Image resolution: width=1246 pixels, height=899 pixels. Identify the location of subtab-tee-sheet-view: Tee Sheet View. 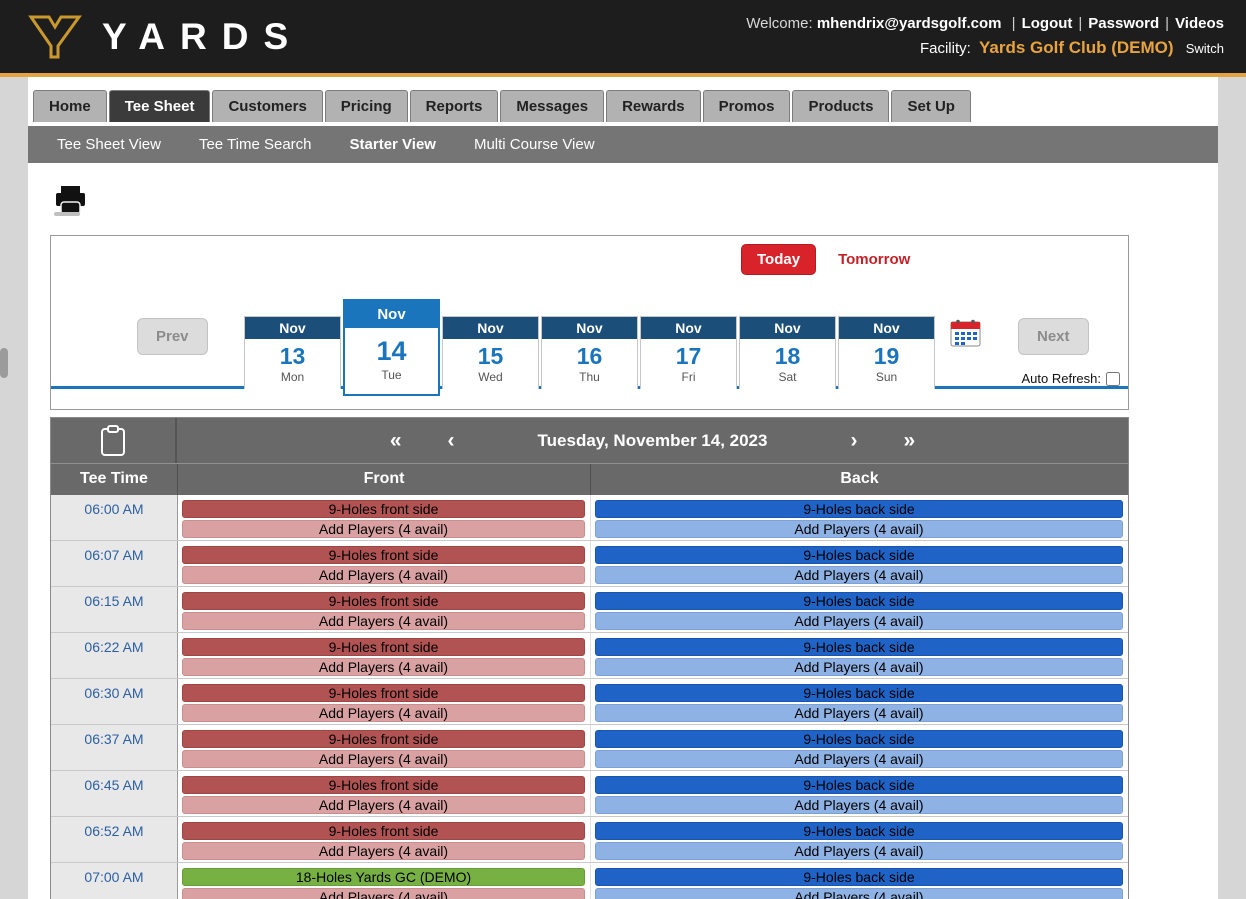
(109, 144).